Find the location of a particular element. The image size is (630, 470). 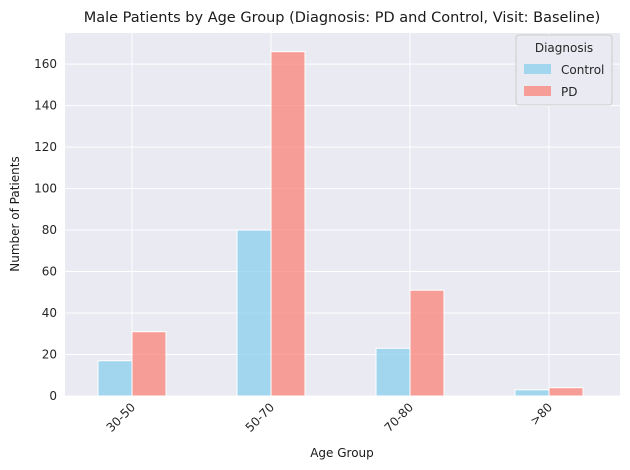

y-axis-ticks: 0 20 40 60 80 100 120 140 160 is located at coordinates (45, 230).